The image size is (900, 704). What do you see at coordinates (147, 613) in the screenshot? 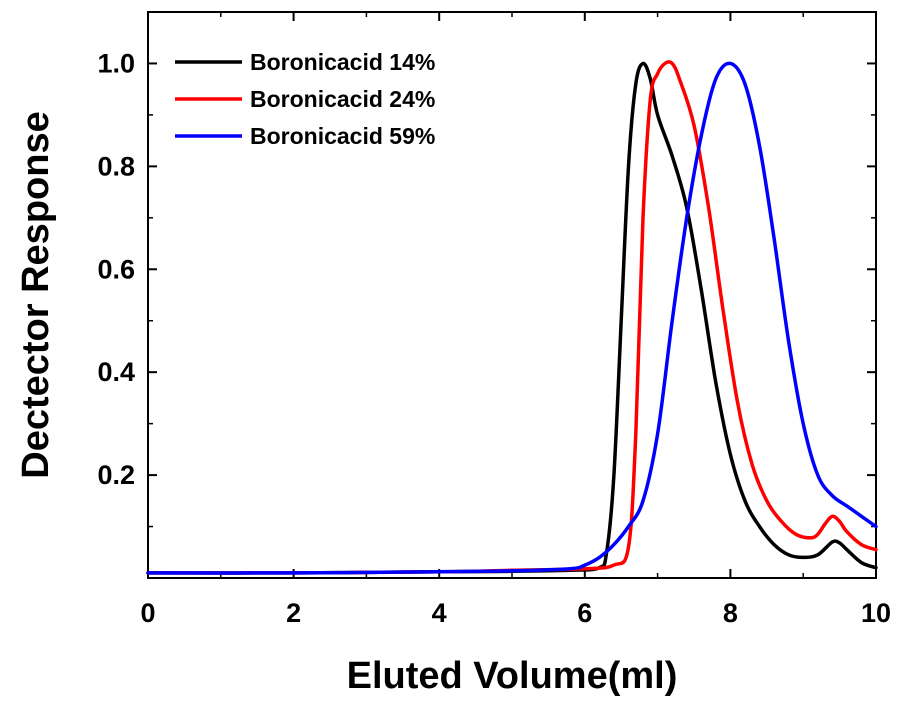
I see `x-tick-label: 0` at bounding box center [147, 613].